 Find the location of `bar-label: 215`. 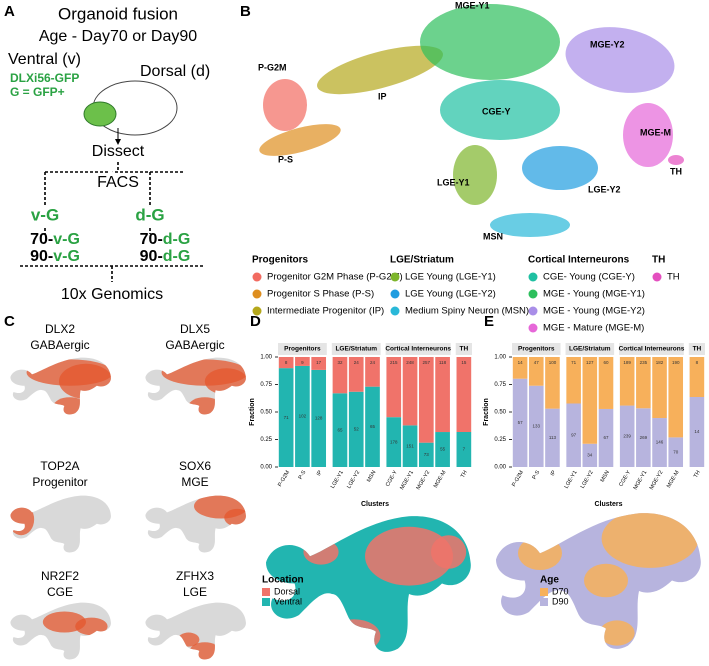

bar-label: 215 is located at coordinates (394, 362).